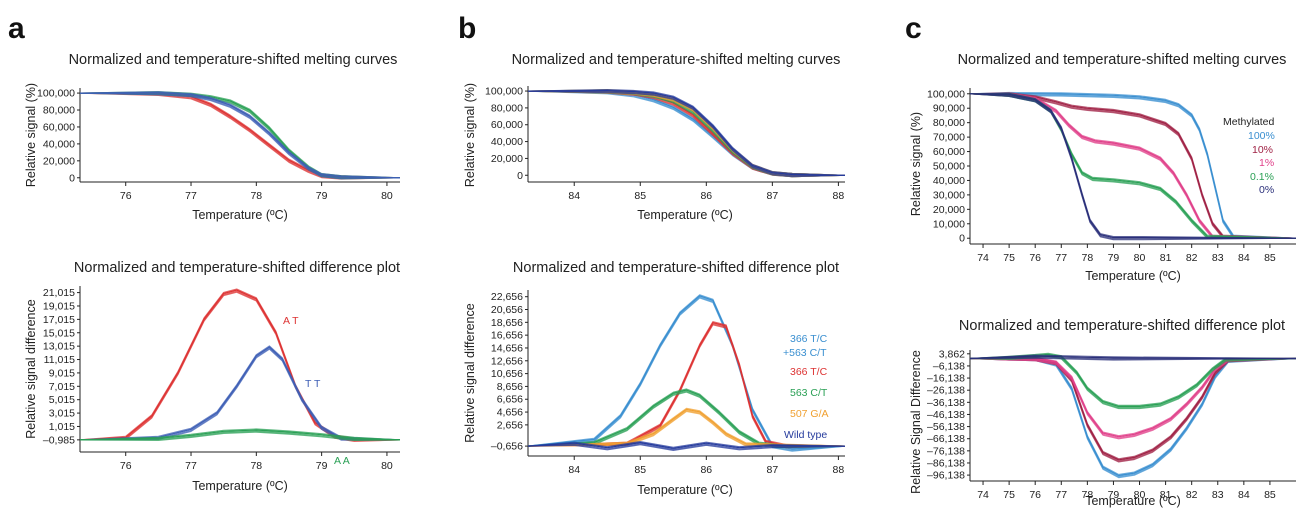  Describe the element at coordinates (949, 109) in the screenshot. I see `y-tick-label: 90,000` at that location.